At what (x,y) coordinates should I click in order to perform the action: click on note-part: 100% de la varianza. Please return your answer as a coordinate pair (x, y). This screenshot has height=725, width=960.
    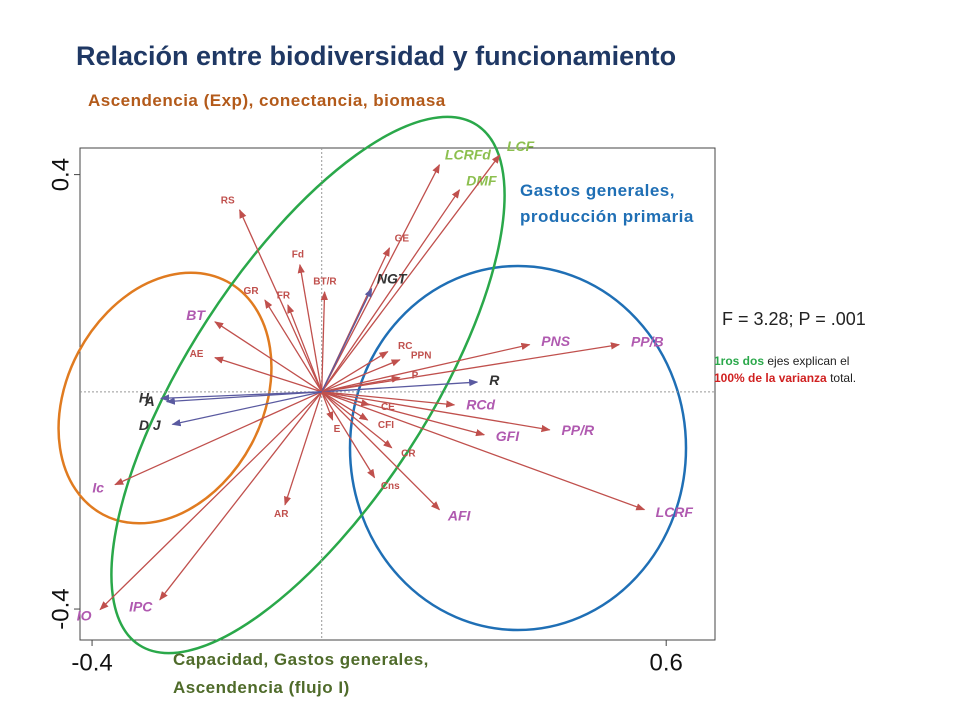
    Looking at the image, I should click on (770, 378).